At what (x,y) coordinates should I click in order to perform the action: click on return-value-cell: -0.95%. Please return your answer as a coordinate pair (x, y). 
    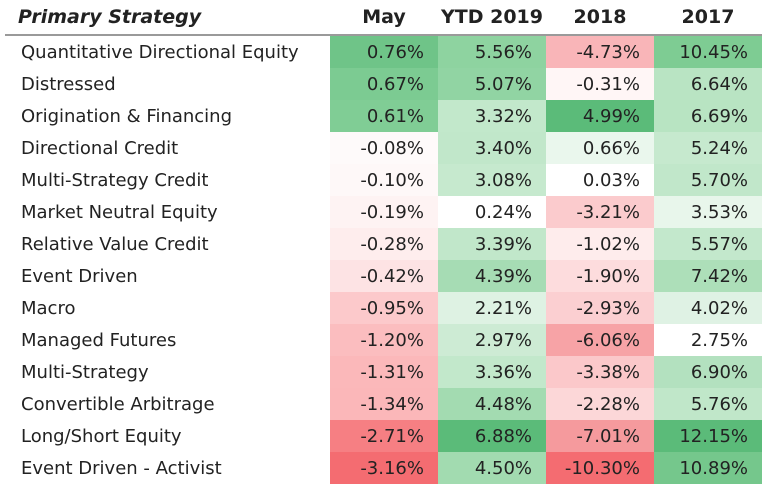
    Looking at the image, I should click on (384, 308).